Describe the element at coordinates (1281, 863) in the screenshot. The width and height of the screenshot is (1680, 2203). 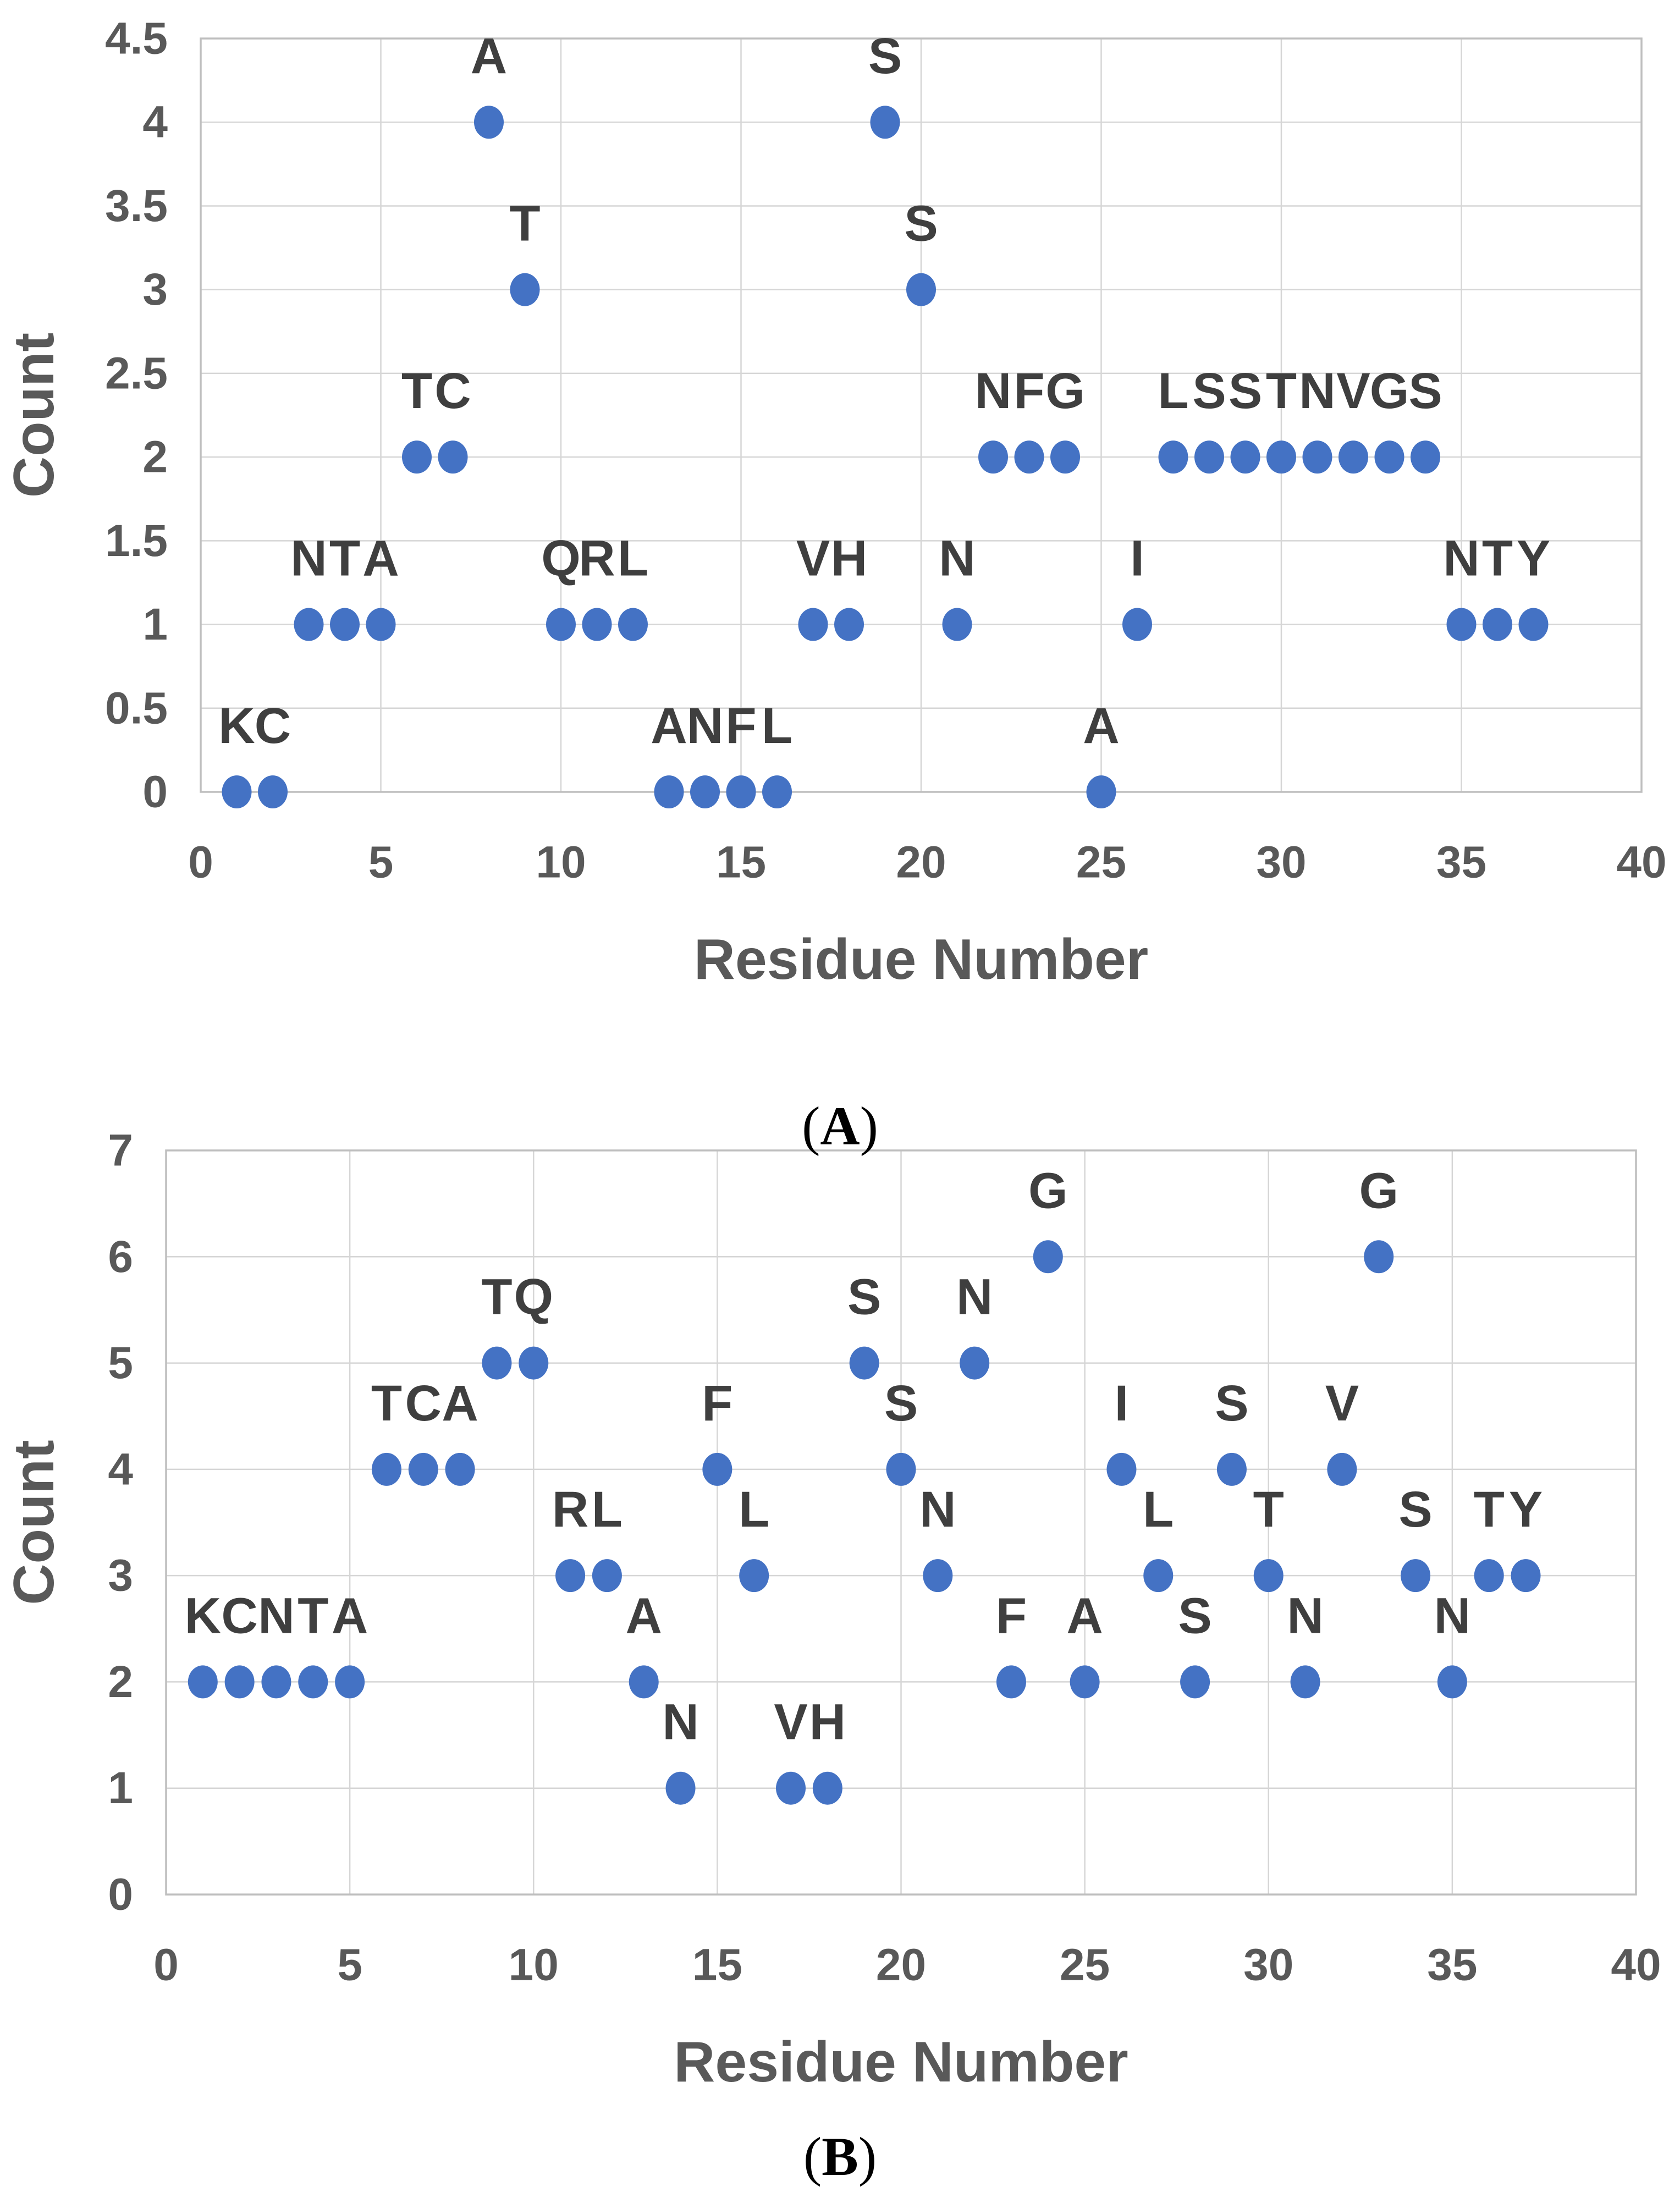
I see `x-tick-label: 30` at that location.